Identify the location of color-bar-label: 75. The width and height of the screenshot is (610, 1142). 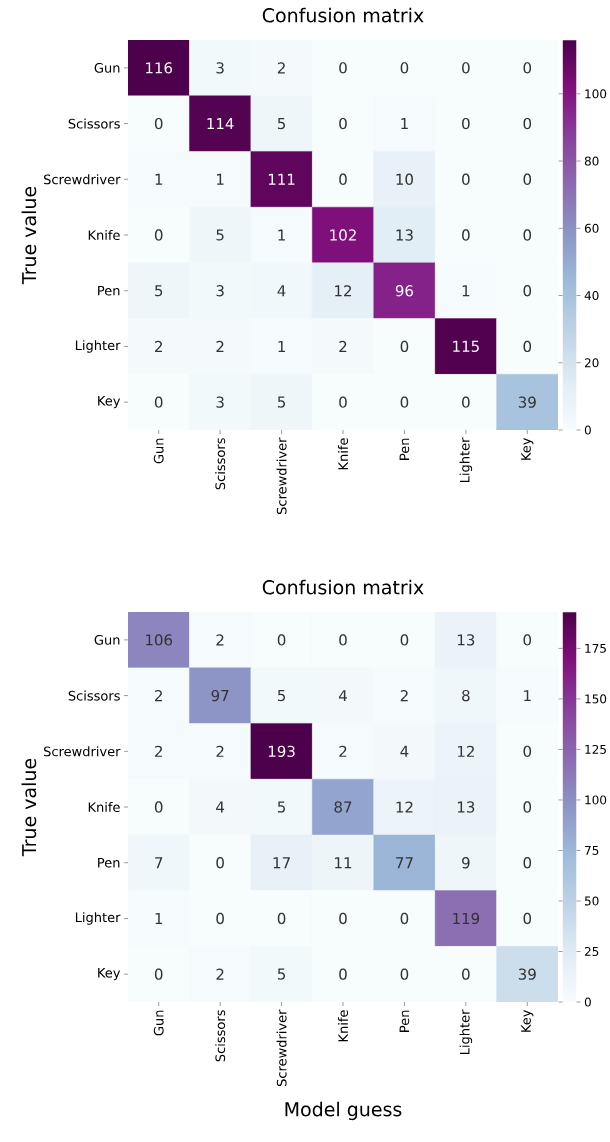
(592, 850).